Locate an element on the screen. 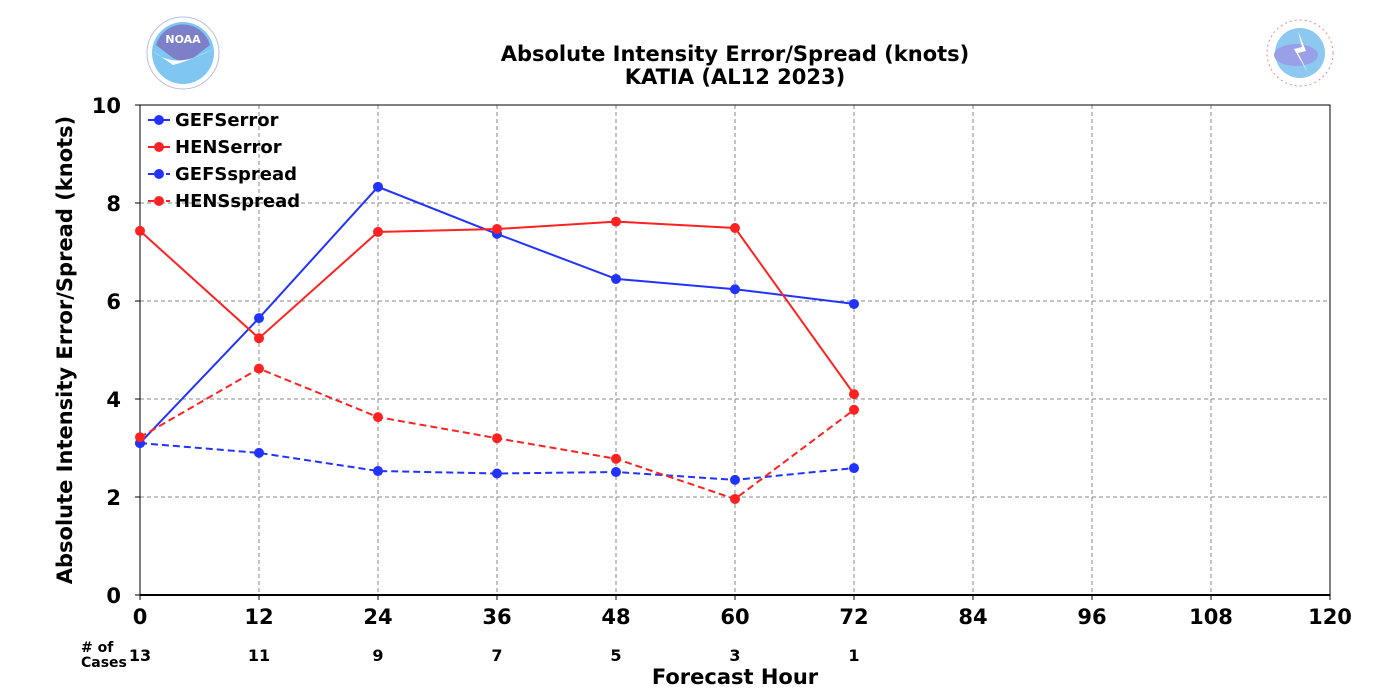  y-axis-label: Absolute Intensity Error/Spread (knots) is located at coordinates (65, 350).